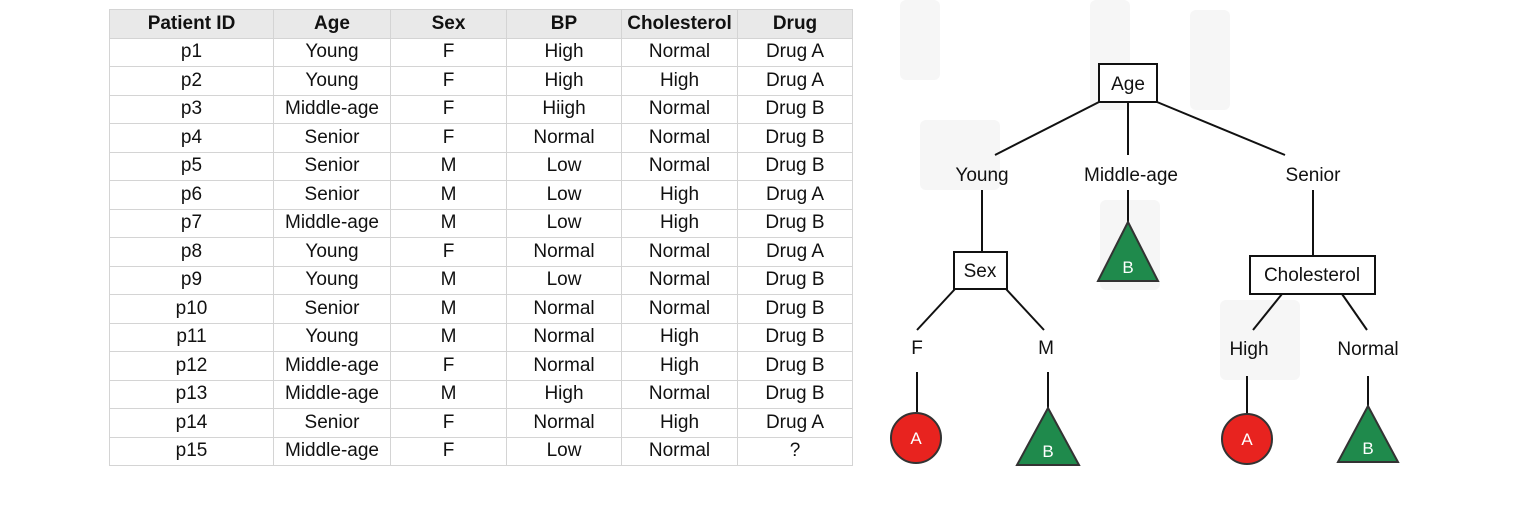 The image size is (1513, 516). What do you see at coordinates (917, 348) in the screenshot?
I see `branch-label-f: F` at bounding box center [917, 348].